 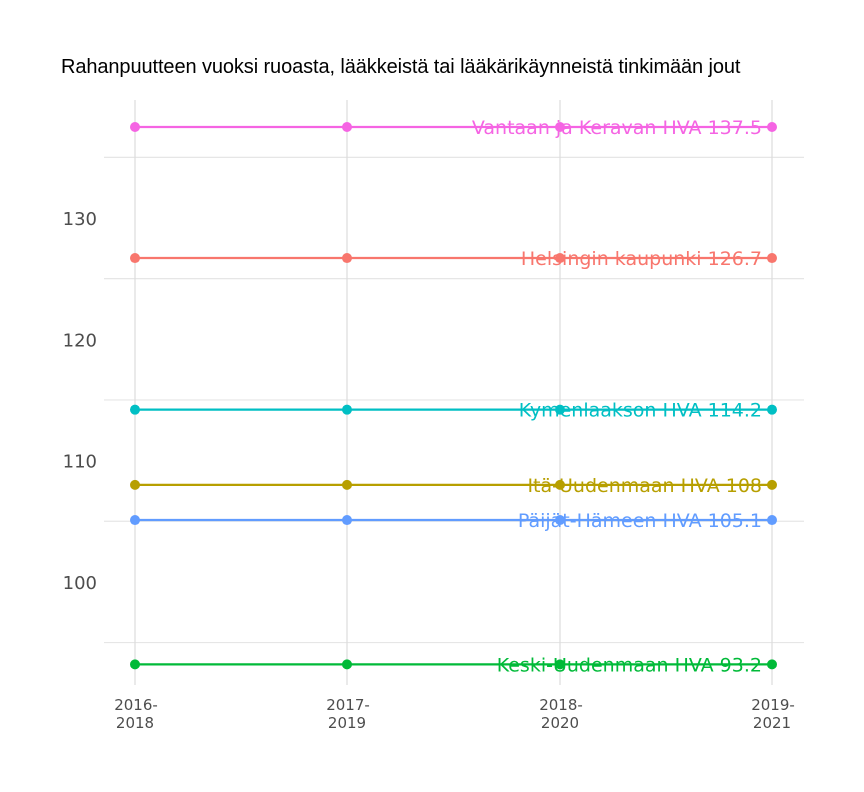 I want to click on series-label: Vantaan ja Keravan HVA 137.5, so click(x=617, y=128).